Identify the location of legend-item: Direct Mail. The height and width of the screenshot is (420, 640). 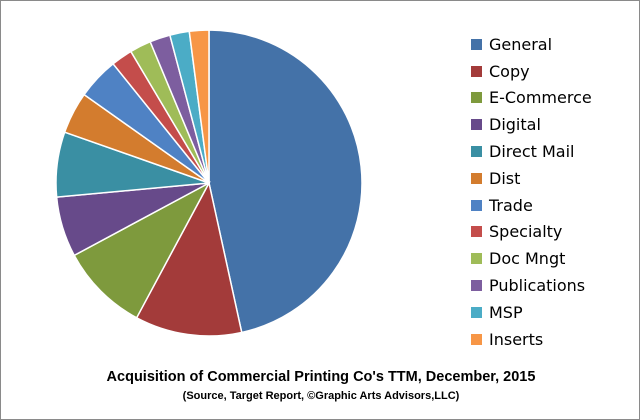
(553, 151).